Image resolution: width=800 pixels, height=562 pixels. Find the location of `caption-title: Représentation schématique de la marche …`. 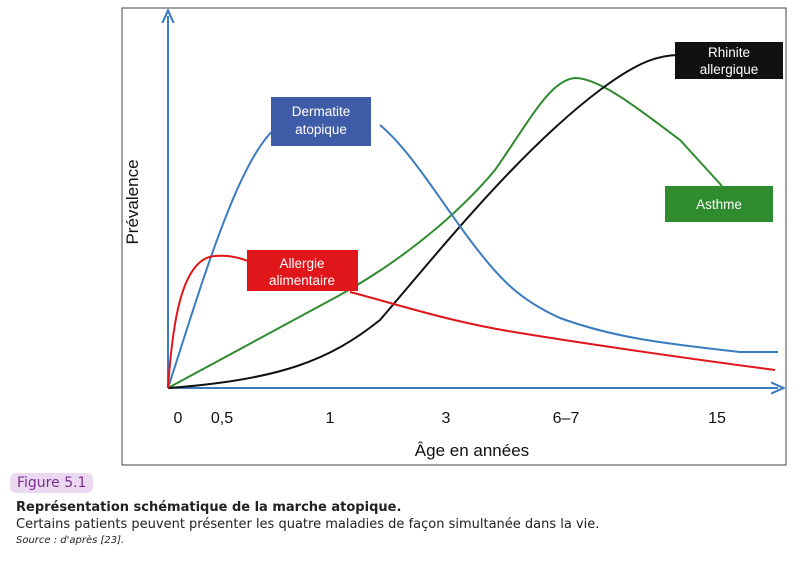

caption-title: Représentation schématique de la marche … is located at coordinates (209, 507).